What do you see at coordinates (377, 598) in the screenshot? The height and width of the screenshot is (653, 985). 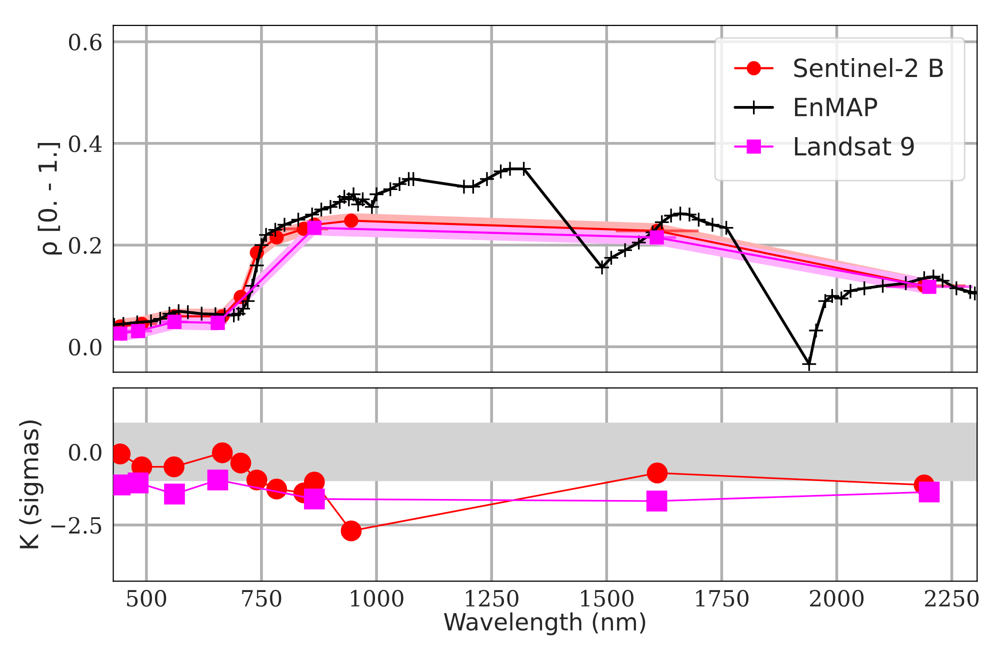 I see `x-tick-label: 1000` at bounding box center [377, 598].